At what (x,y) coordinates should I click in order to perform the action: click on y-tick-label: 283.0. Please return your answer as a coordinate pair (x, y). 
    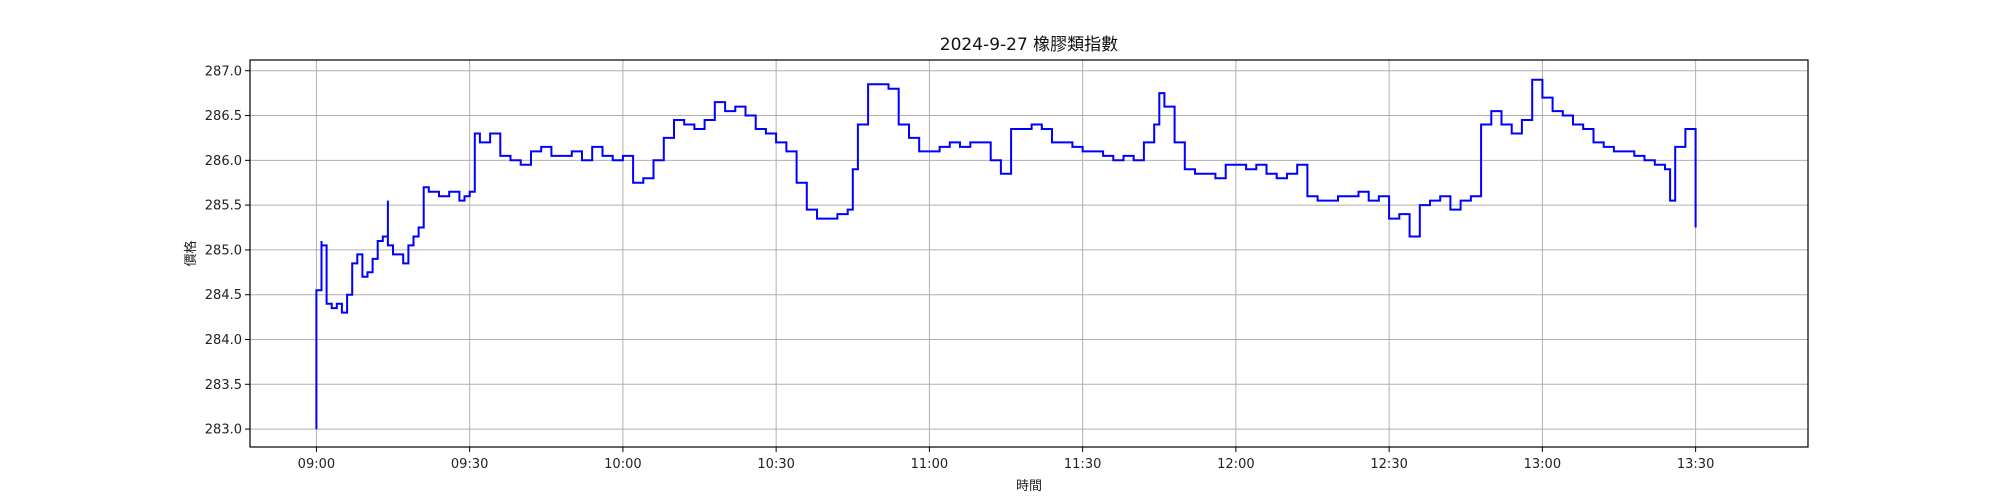
    Looking at the image, I should click on (223, 430).